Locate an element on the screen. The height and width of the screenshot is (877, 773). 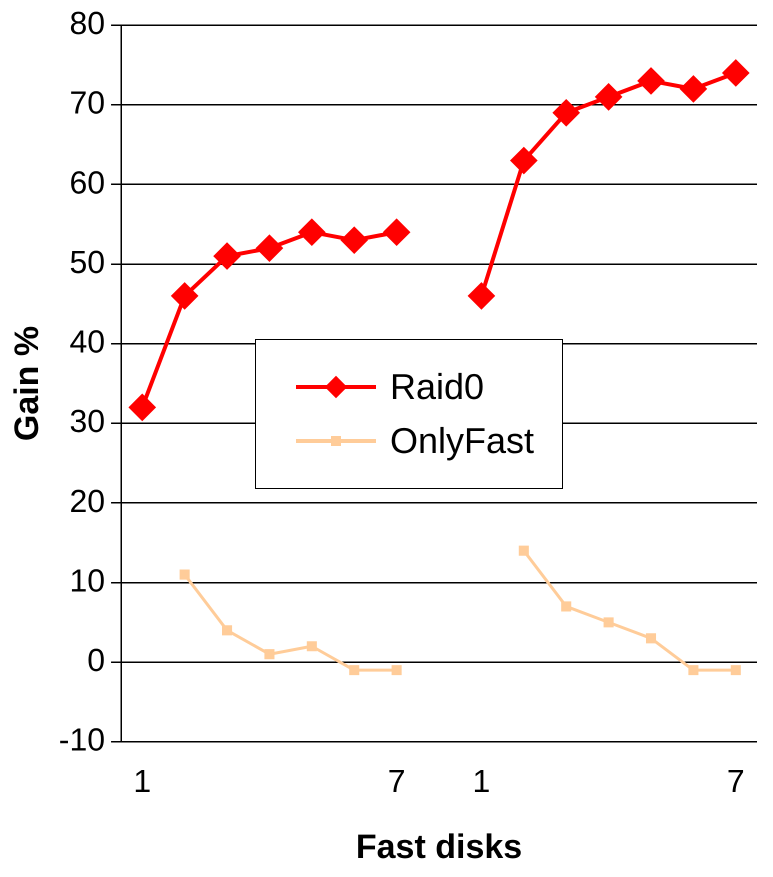
y-tick-label: 20 is located at coordinates (87, 500).